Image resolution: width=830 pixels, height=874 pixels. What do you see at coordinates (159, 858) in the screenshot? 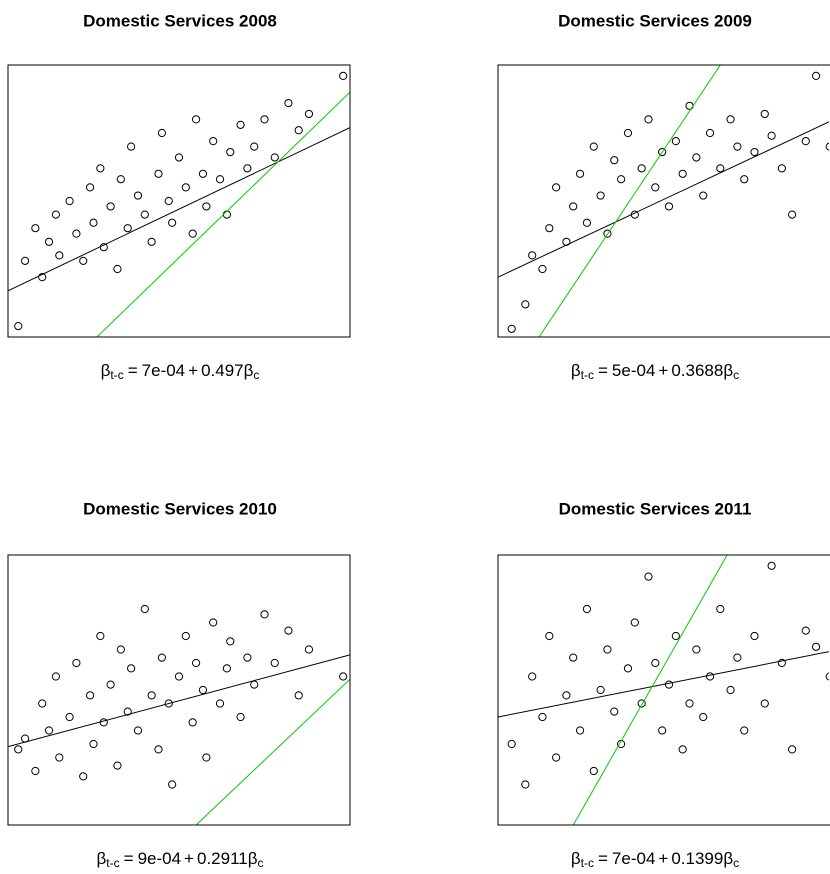
I see `formula-intercept: 9e-04` at bounding box center [159, 858].